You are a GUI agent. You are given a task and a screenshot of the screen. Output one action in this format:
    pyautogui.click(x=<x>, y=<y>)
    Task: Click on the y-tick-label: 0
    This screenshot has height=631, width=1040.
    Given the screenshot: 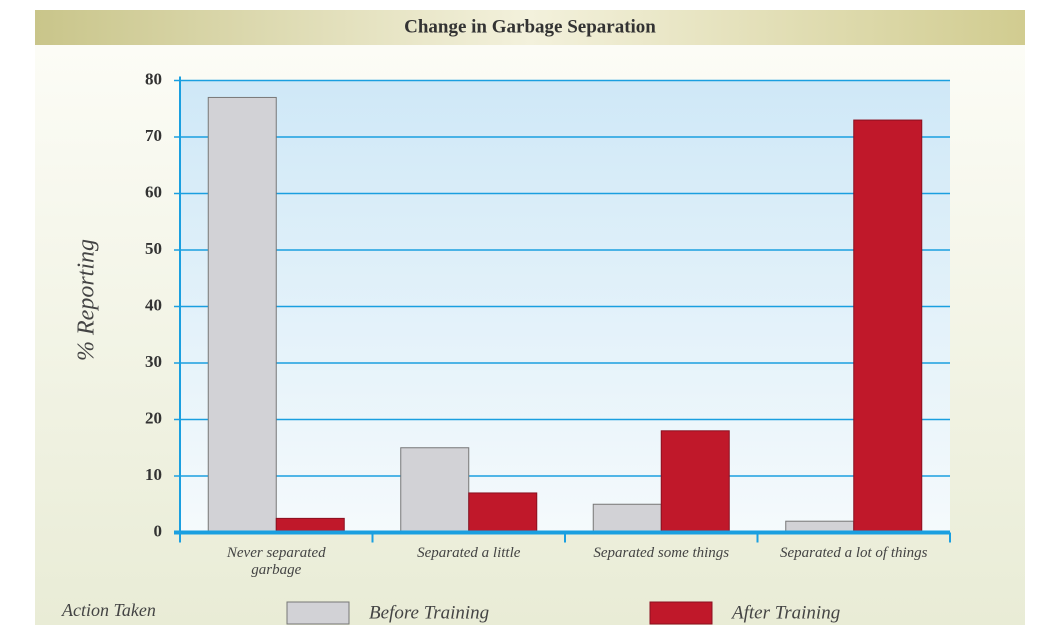 What is the action you would take?
    pyautogui.click(x=158, y=530)
    